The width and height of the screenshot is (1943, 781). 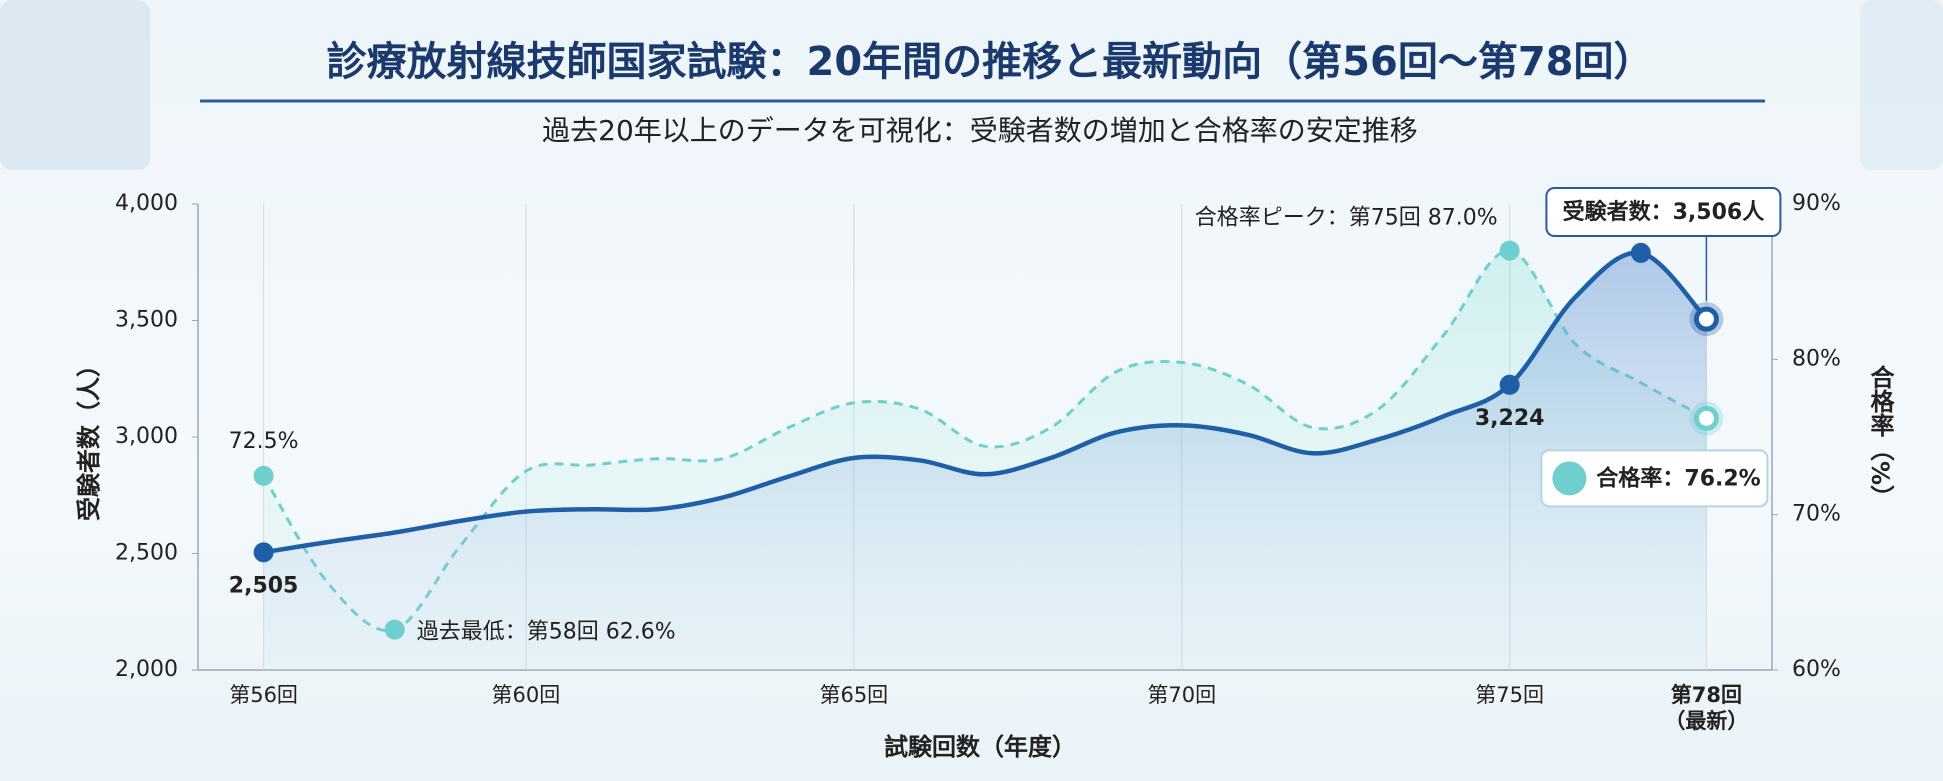 What do you see at coordinates (980, 747) in the screenshot?
I see `x-axis-title: 試験回数（年度）` at bounding box center [980, 747].